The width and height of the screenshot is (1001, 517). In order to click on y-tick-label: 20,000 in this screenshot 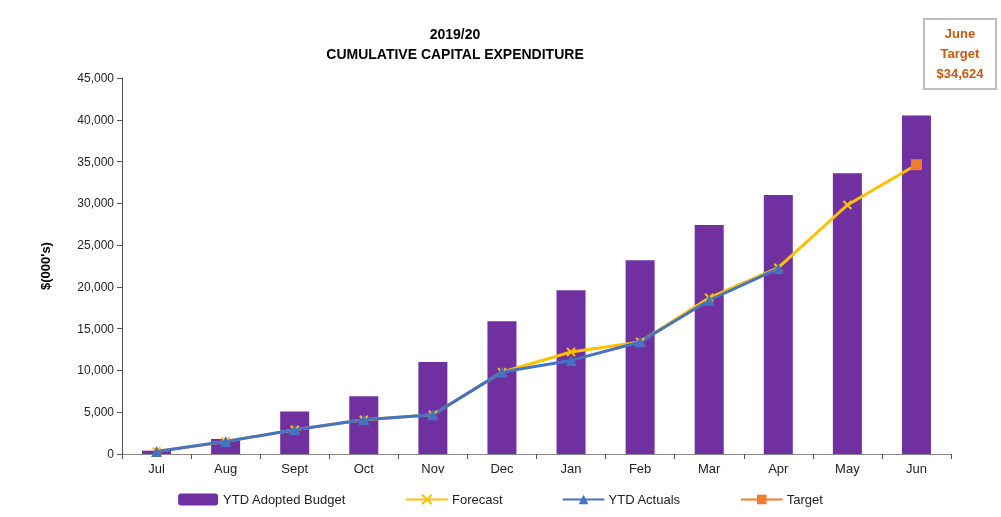, I will do `click(96, 286)`.